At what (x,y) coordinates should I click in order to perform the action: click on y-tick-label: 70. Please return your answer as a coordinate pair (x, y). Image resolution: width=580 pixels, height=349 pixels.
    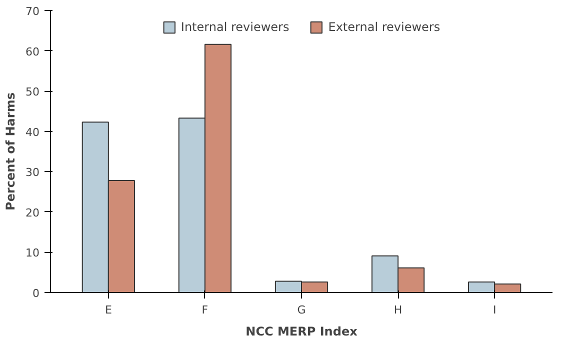
    Looking at the image, I should click on (33, 11).